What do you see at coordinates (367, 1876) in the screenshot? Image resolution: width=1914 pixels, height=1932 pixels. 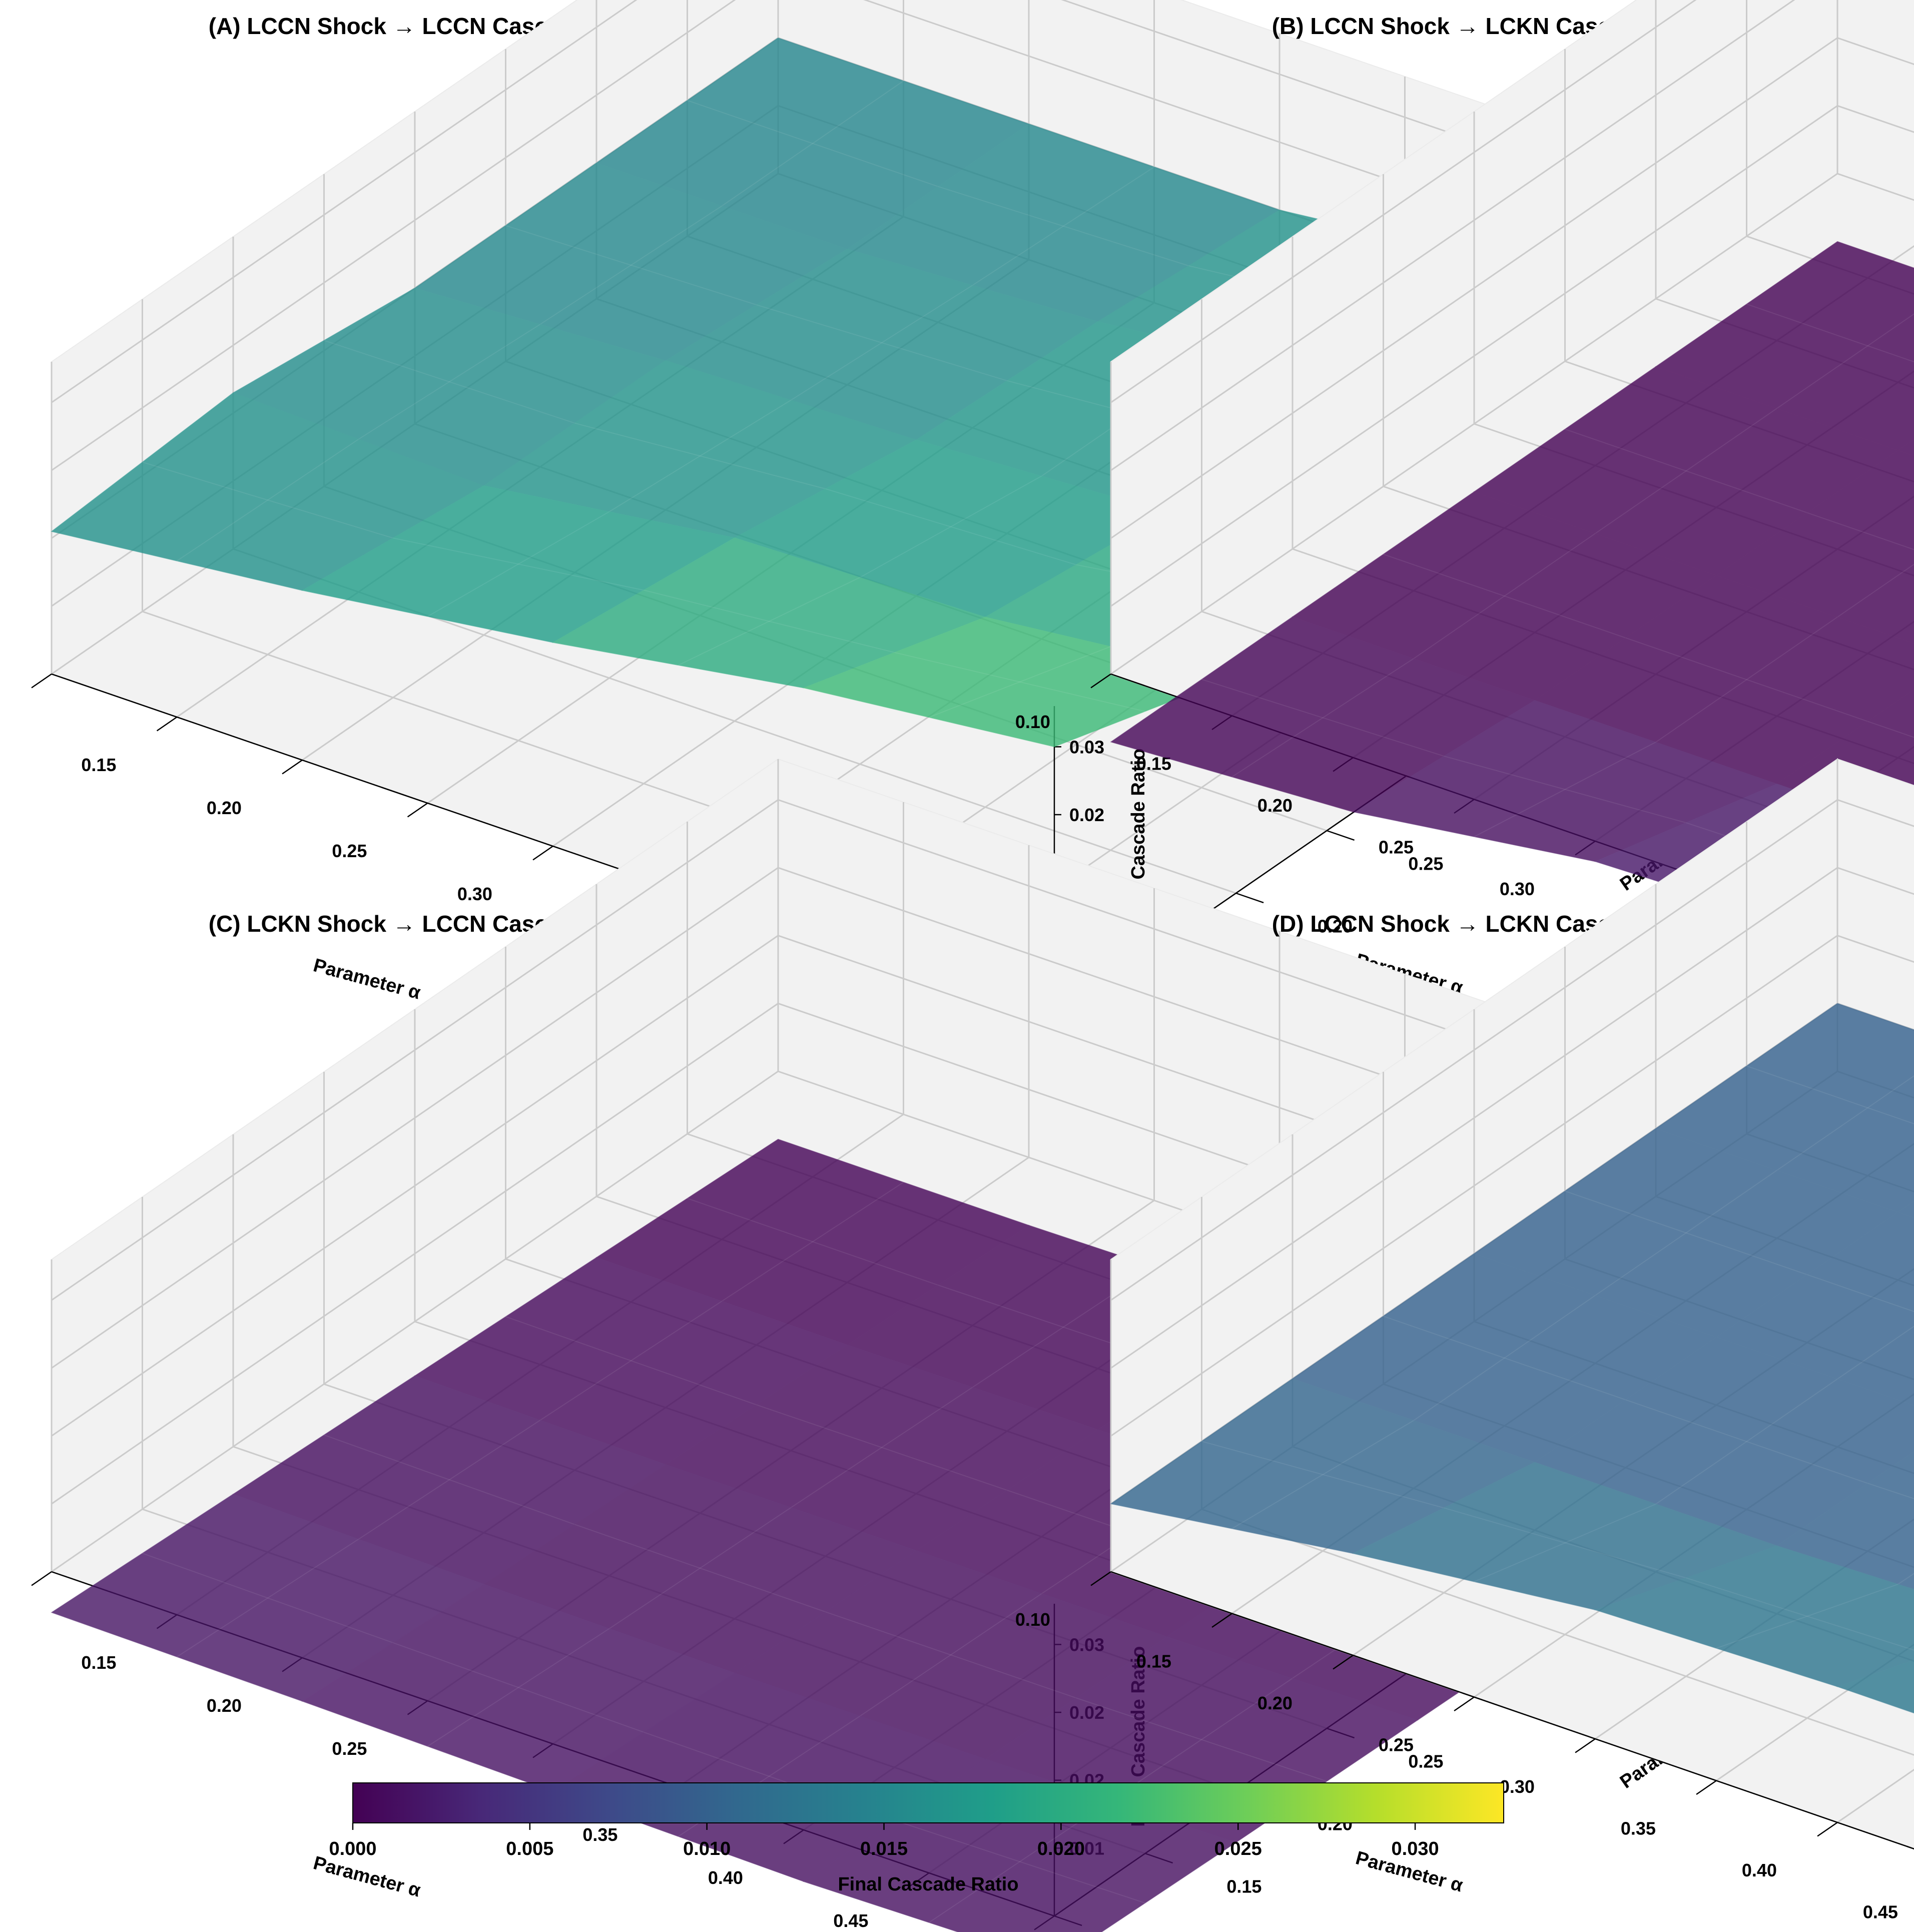 I see `x-axis-label: Parameter α` at bounding box center [367, 1876].